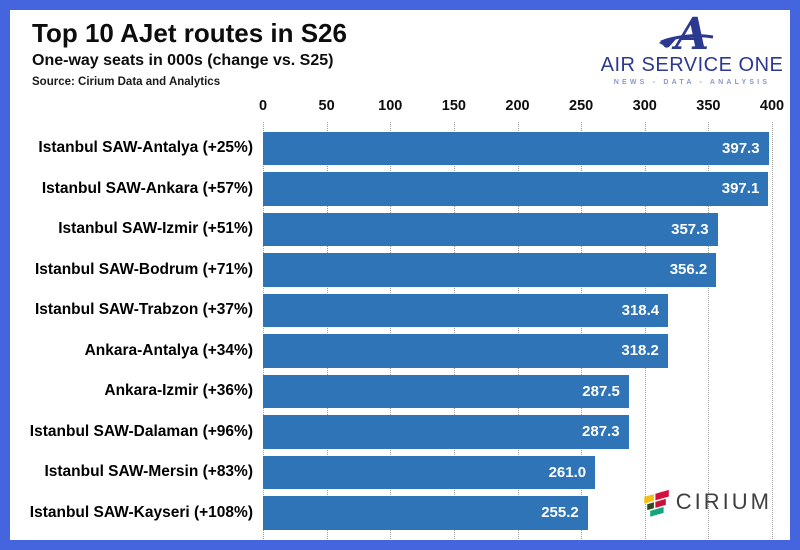 The height and width of the screenshot is (550, 800). What do you see at coordinates (189, 33) in the screenshot?
I see `page-title: Top 10 AJet routes in S26` at bounding box center [189, 33].